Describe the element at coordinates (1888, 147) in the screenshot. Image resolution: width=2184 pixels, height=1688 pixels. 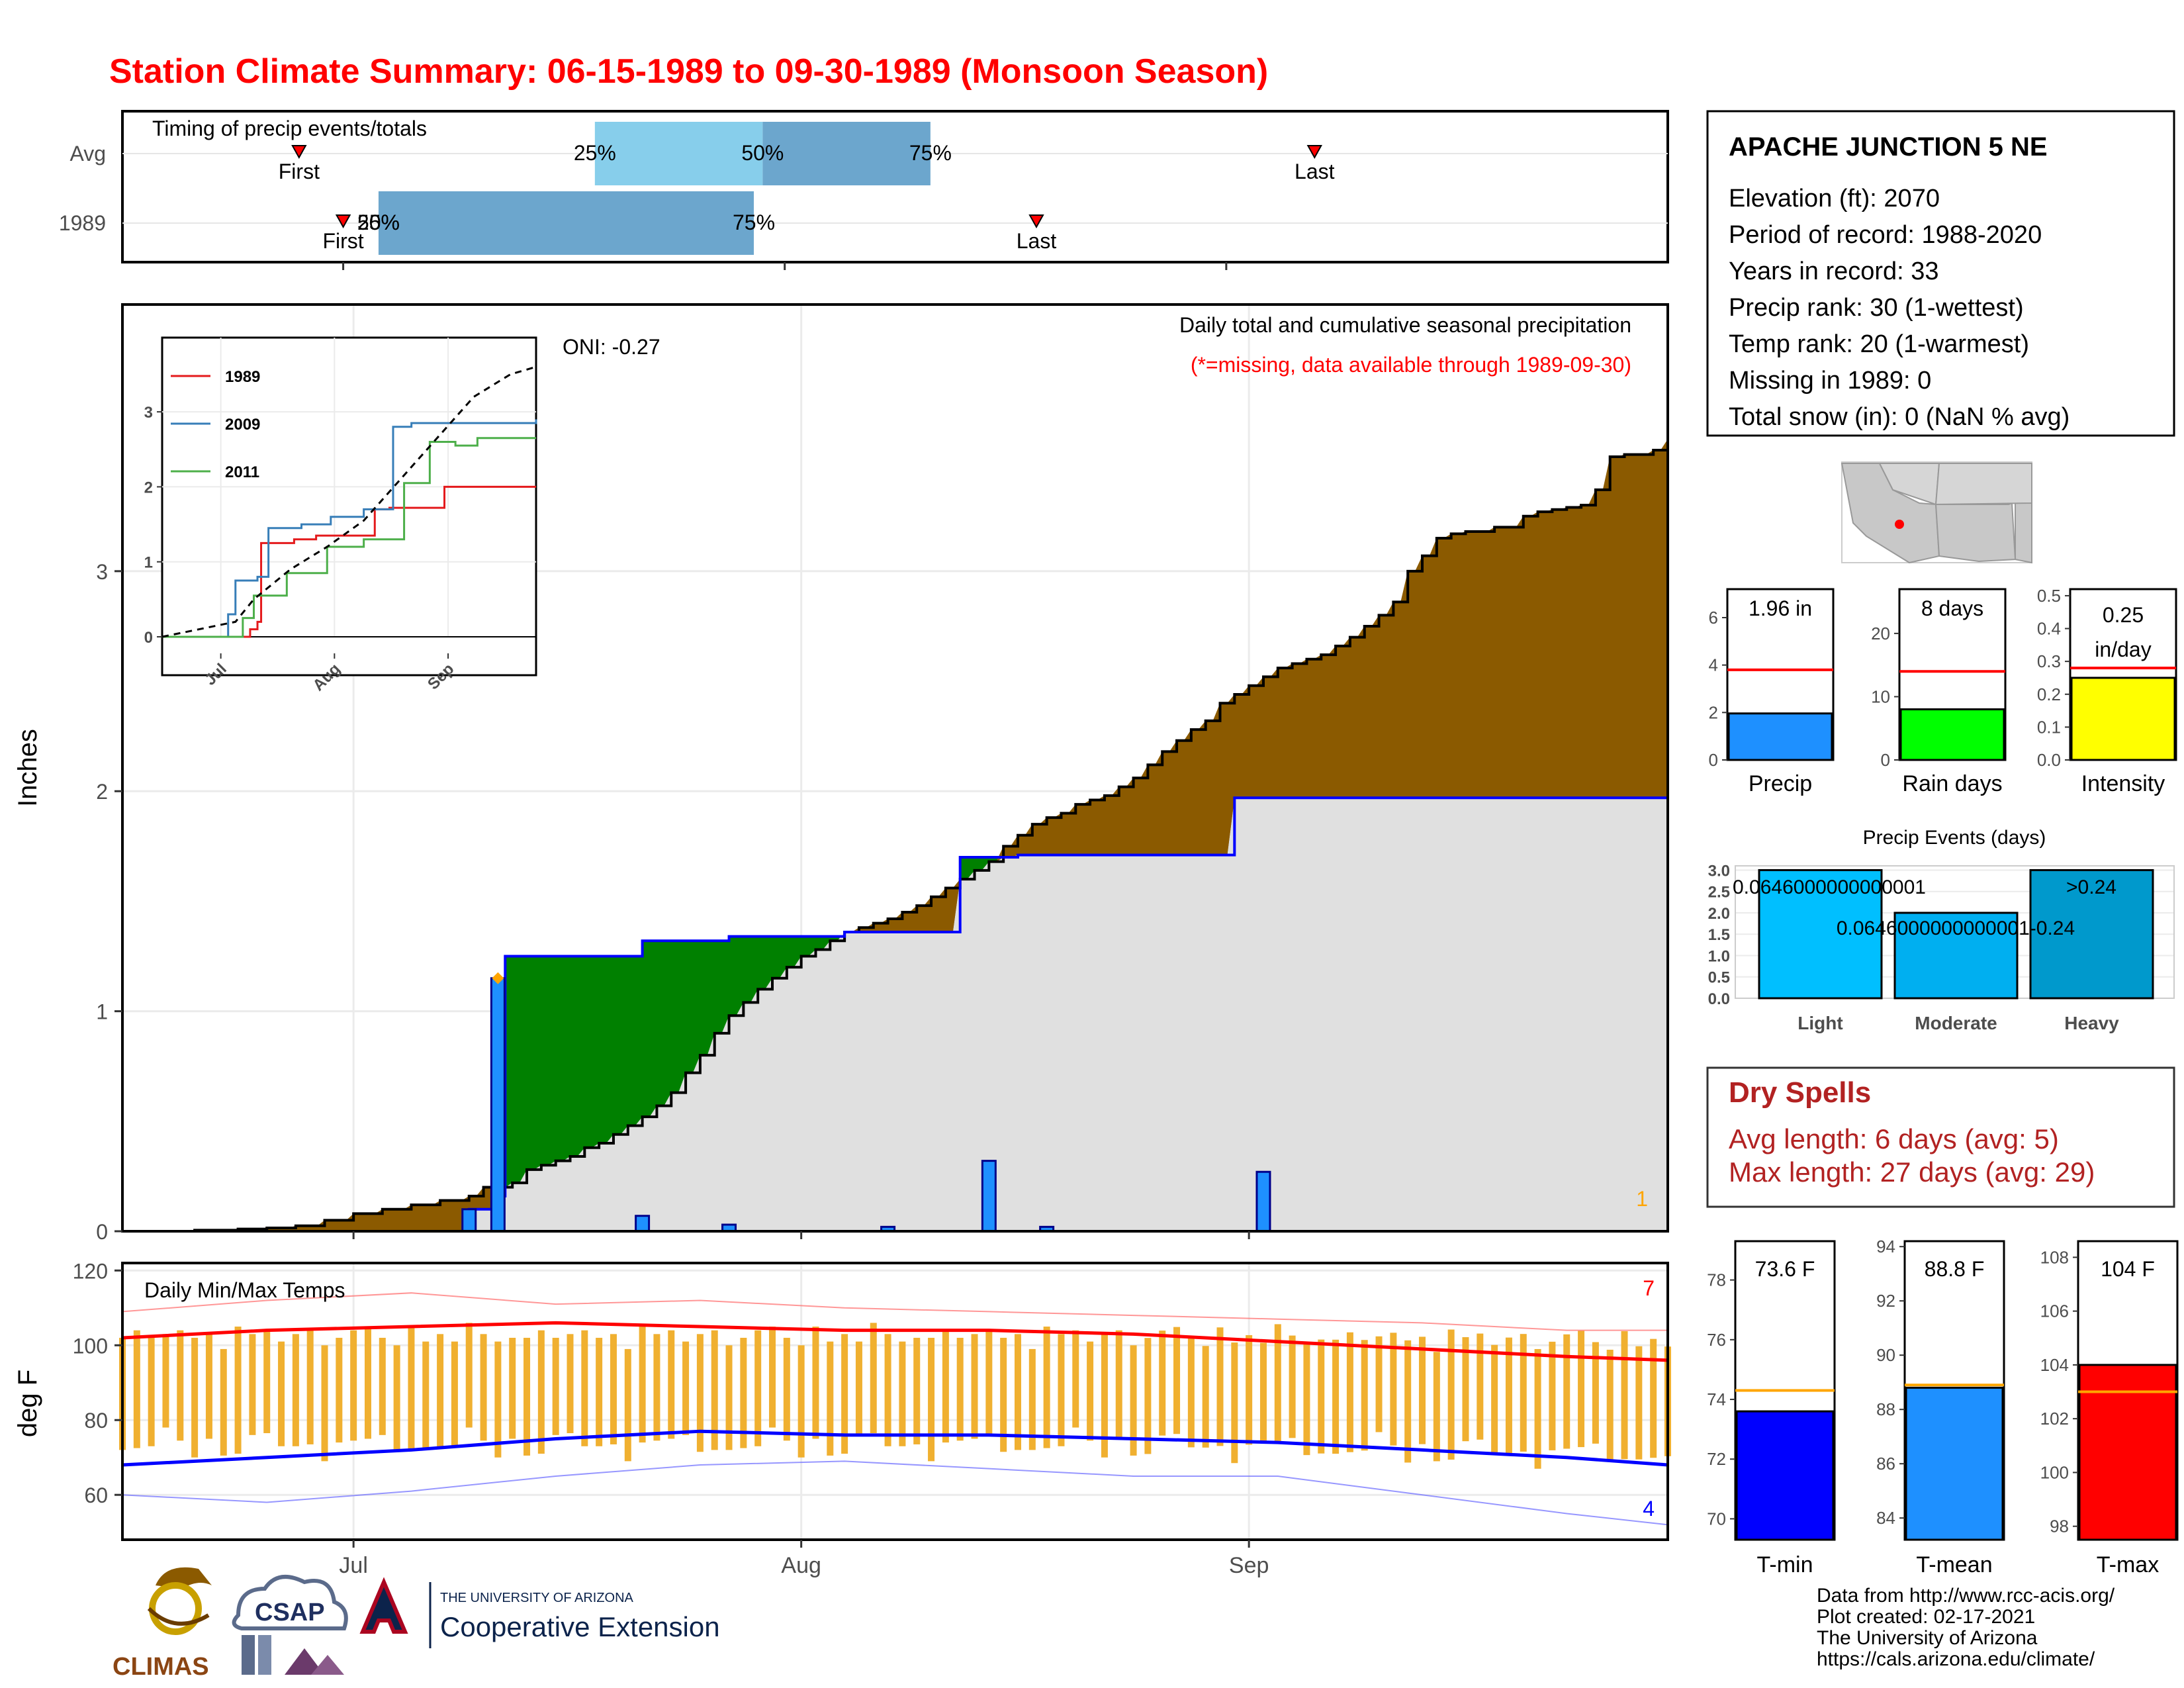
I see `station-name: APACHE JUNCTION 5 NE` at that location.